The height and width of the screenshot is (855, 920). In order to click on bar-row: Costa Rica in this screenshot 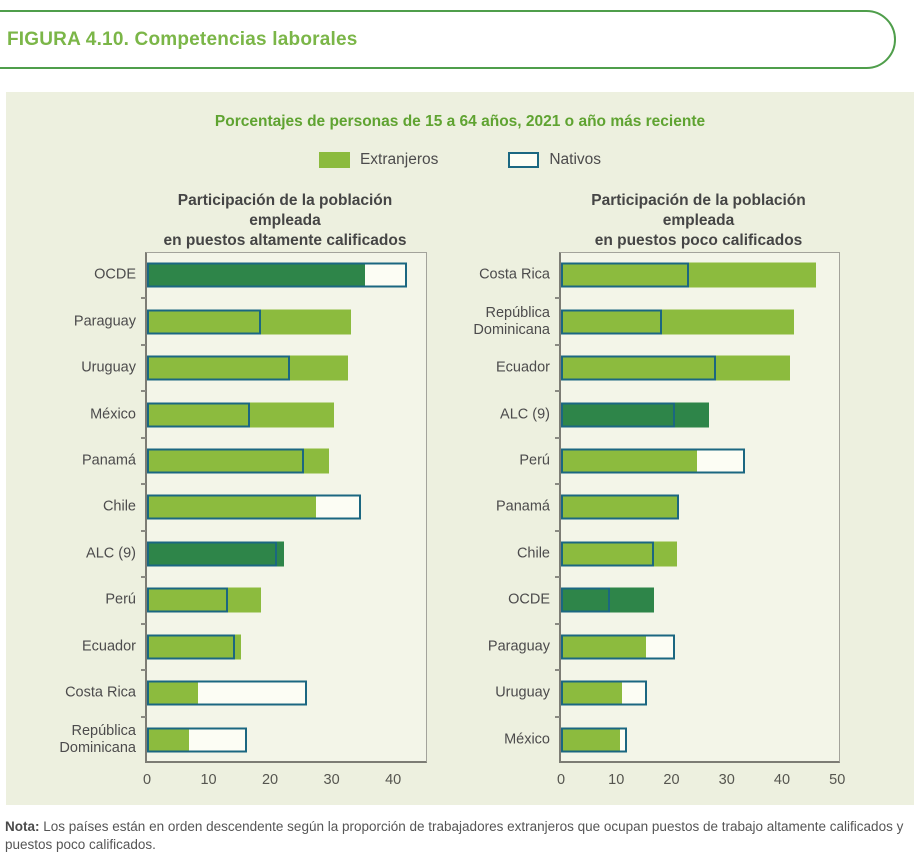, I will do `click(222, 693)`.